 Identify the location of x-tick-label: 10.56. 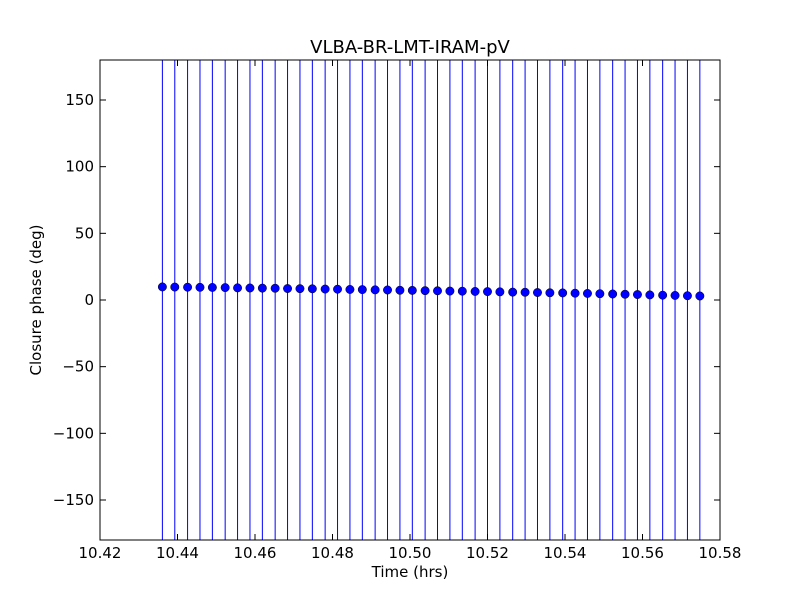
(642, 553).